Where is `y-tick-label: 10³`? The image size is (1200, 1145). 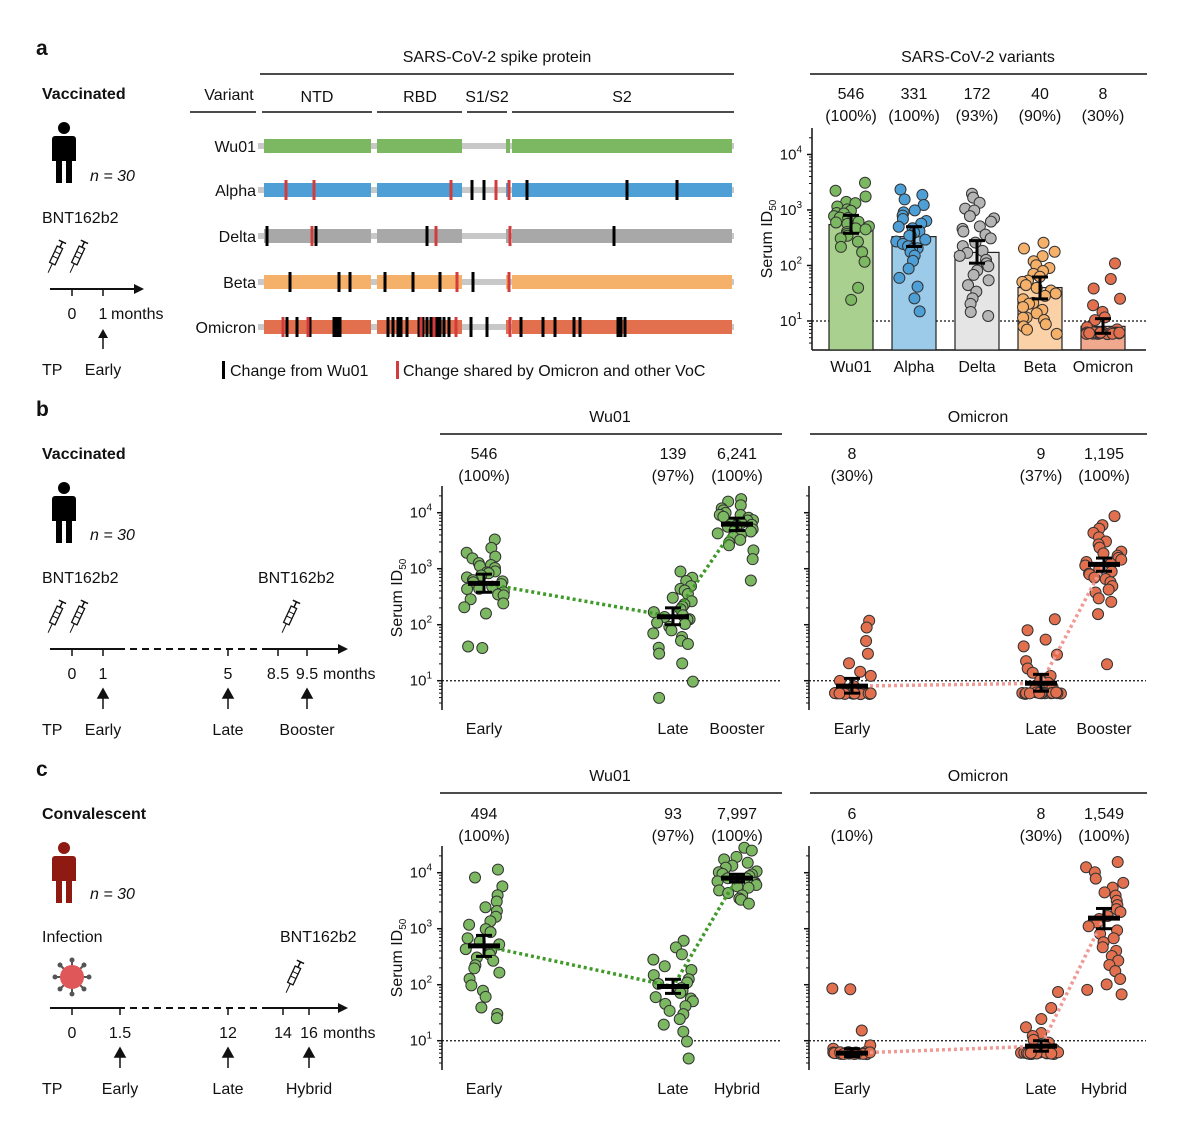 y-tick-label: 10³ is located at coordinates (421, 568).